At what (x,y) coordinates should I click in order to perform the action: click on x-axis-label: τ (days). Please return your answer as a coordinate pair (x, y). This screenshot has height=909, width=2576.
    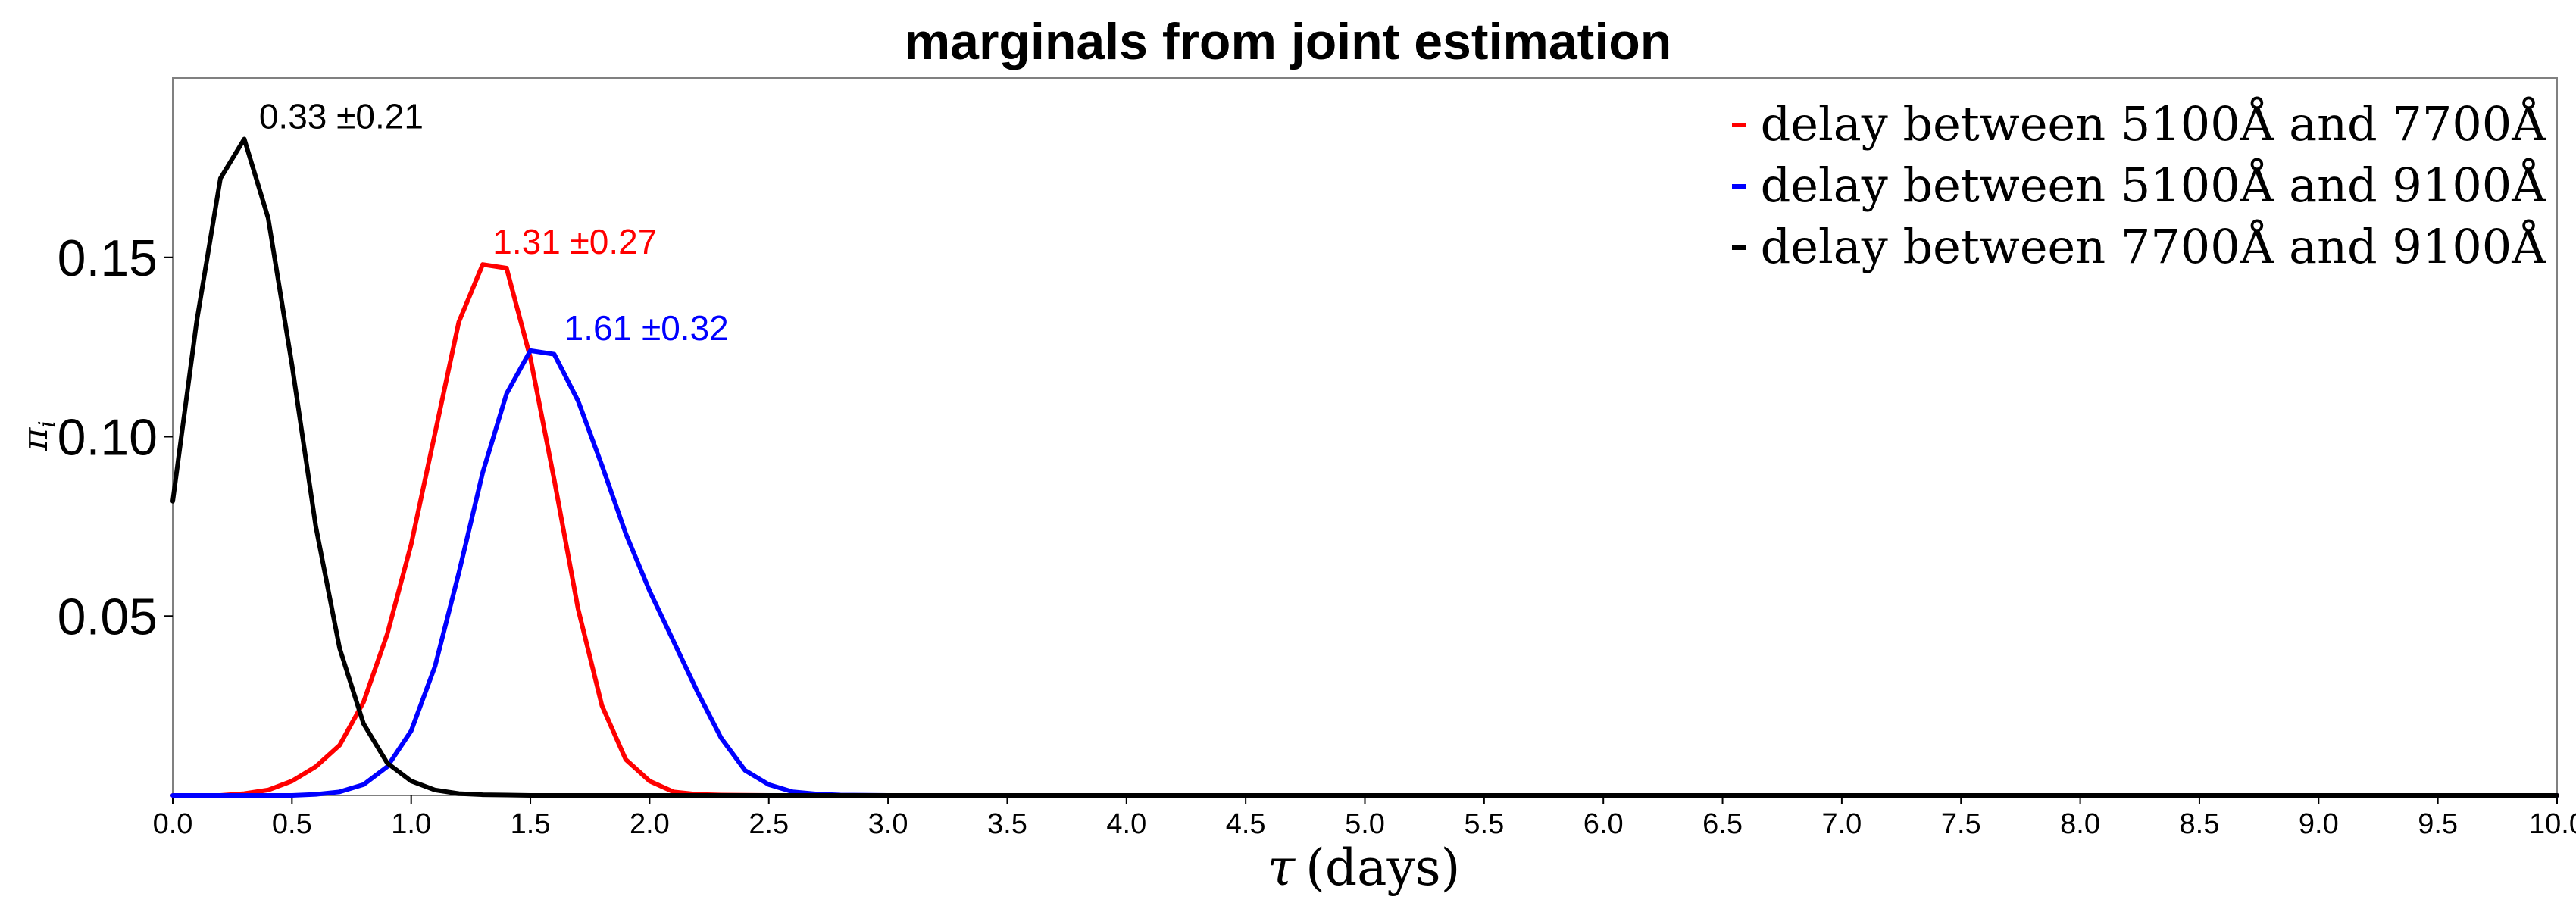
    Looking at the image, I should click on (1364, 868).